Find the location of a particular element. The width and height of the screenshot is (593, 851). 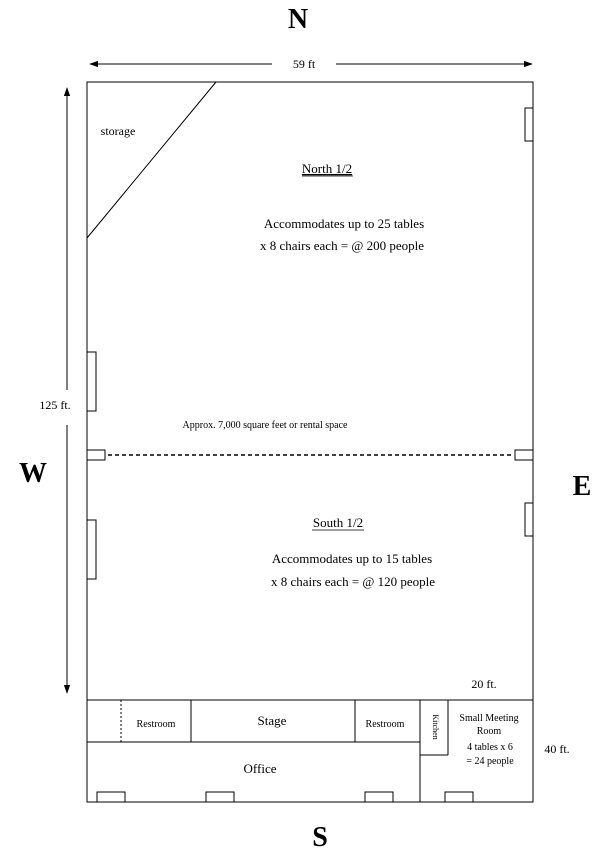

kitchen-label: Kitchen is located at coordinates (435, 726).